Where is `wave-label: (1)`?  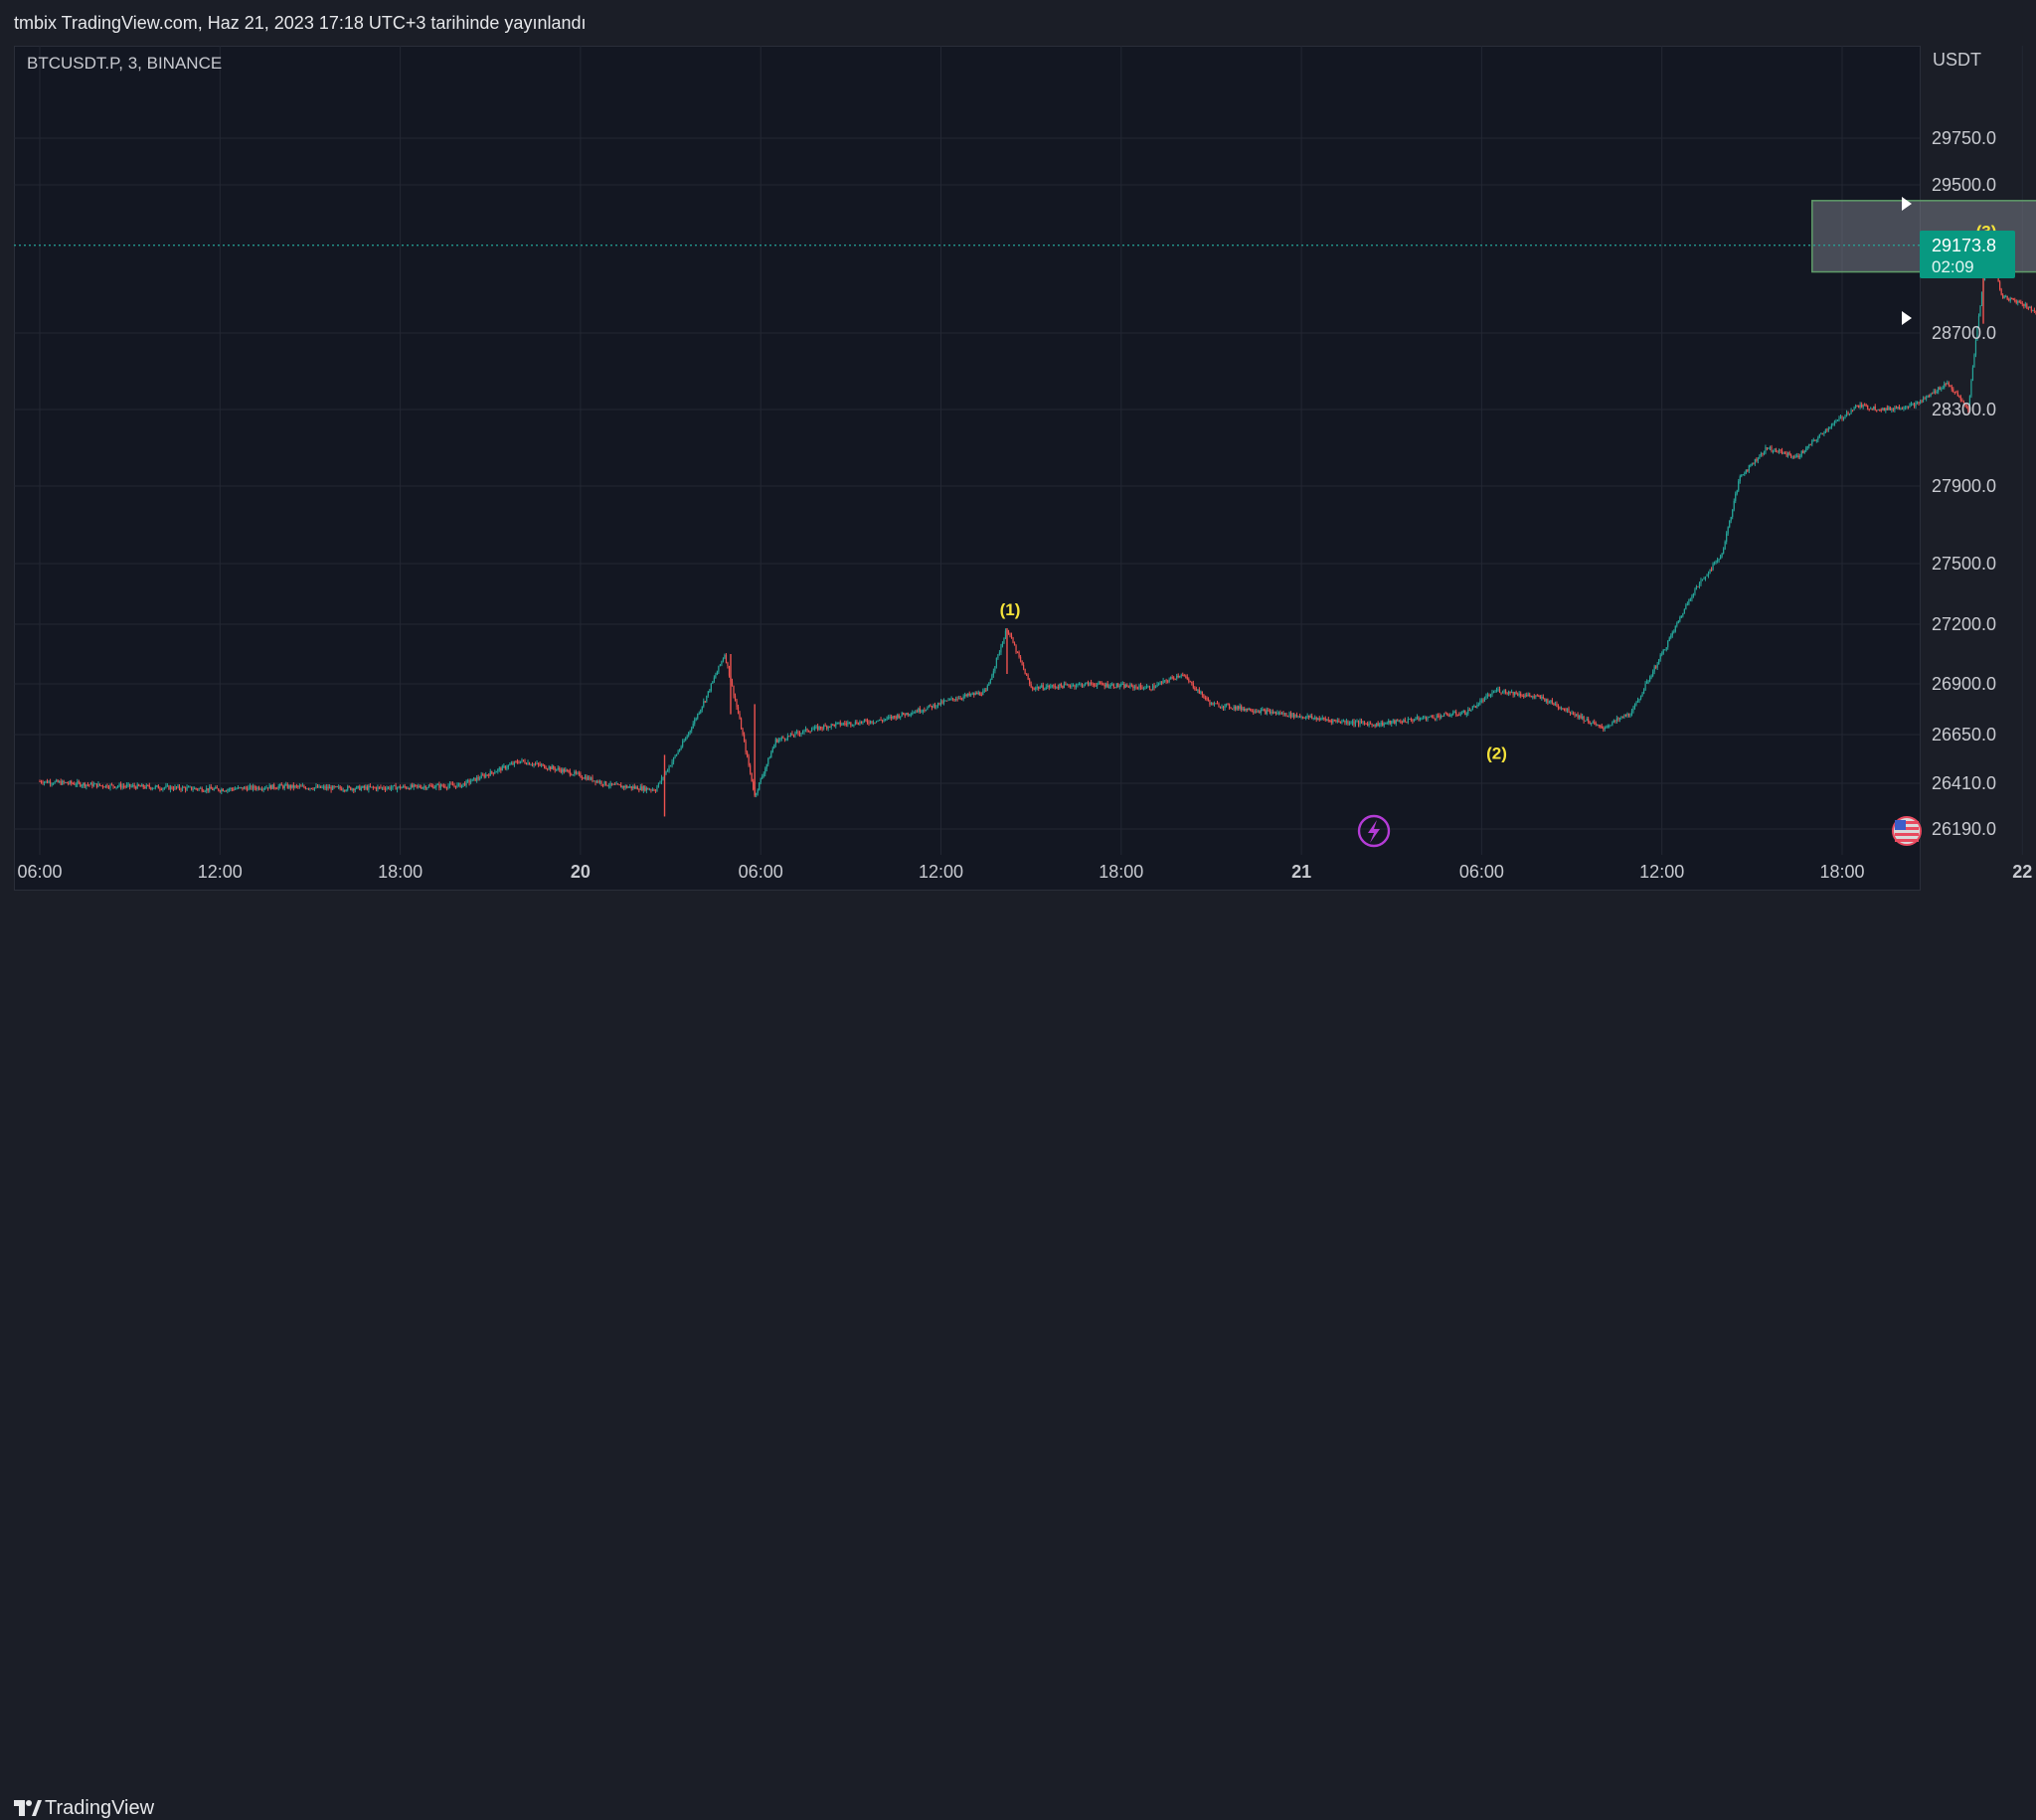 wave-label: (1) is located at coordinates (1010, 609).